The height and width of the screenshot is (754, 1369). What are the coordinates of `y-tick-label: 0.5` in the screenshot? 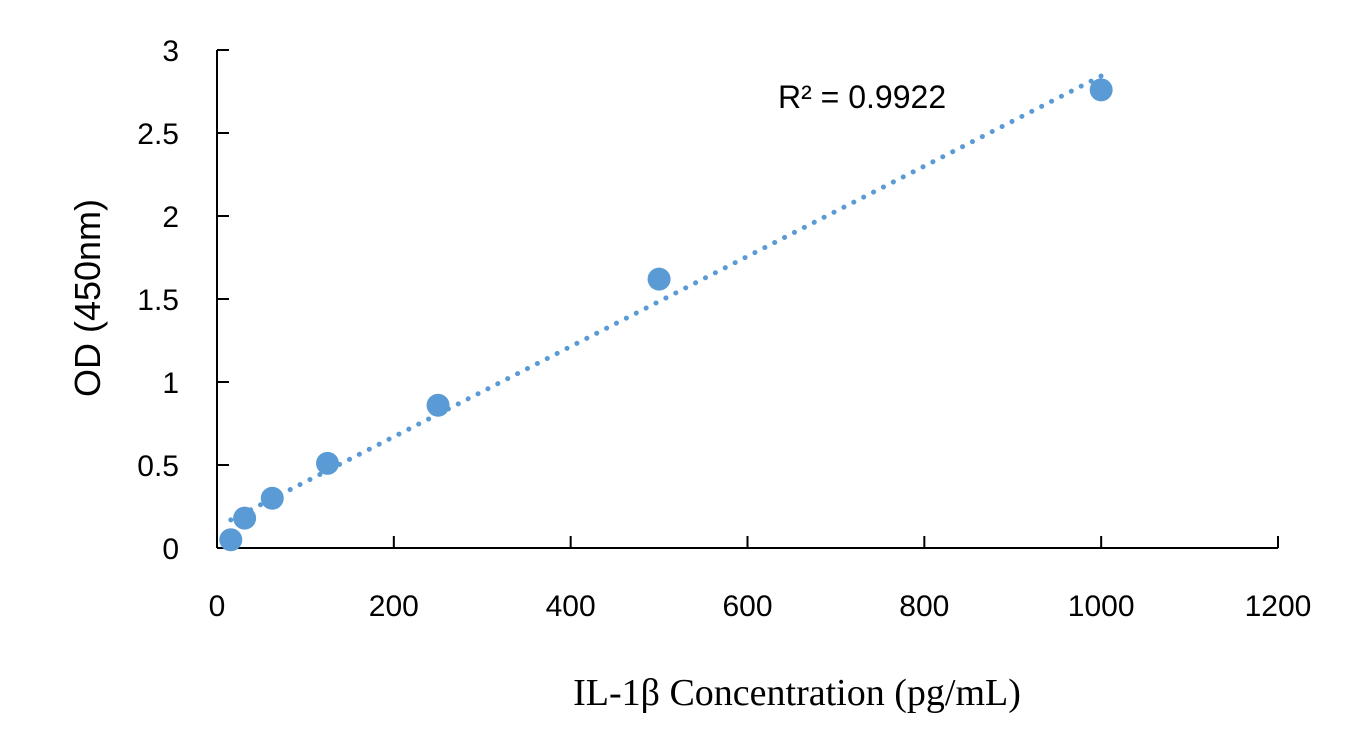 It's located at (158, 466).